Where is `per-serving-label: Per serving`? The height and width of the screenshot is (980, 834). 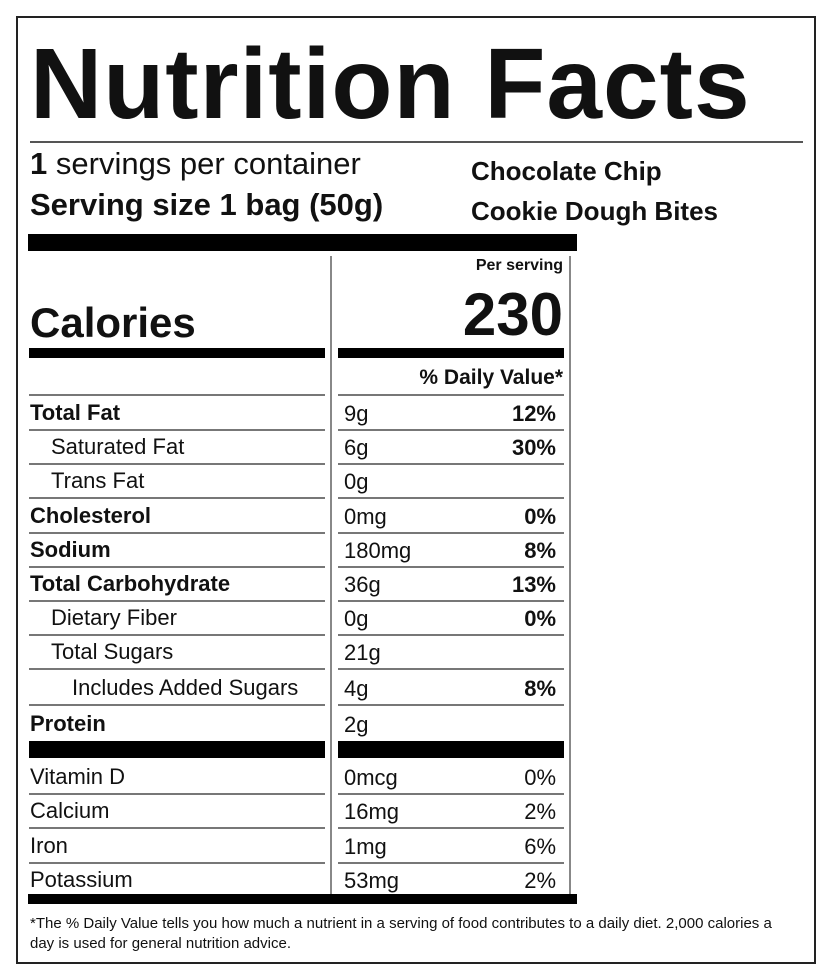 per-serving-label: Per serving is located at coordinates (519, 265).